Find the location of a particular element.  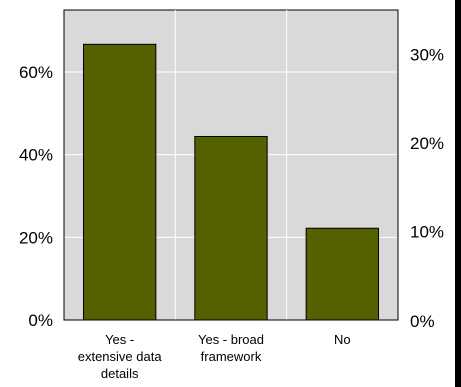

right-y-tick-label: 10% is located at coordinates (427, 231).